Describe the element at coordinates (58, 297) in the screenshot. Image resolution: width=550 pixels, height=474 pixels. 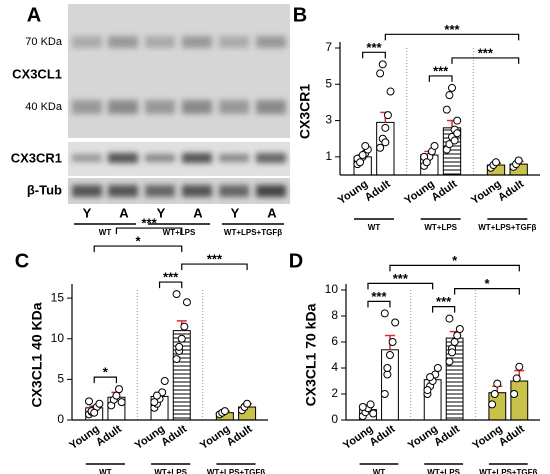
I see `y-tick-label: 15` at that location.